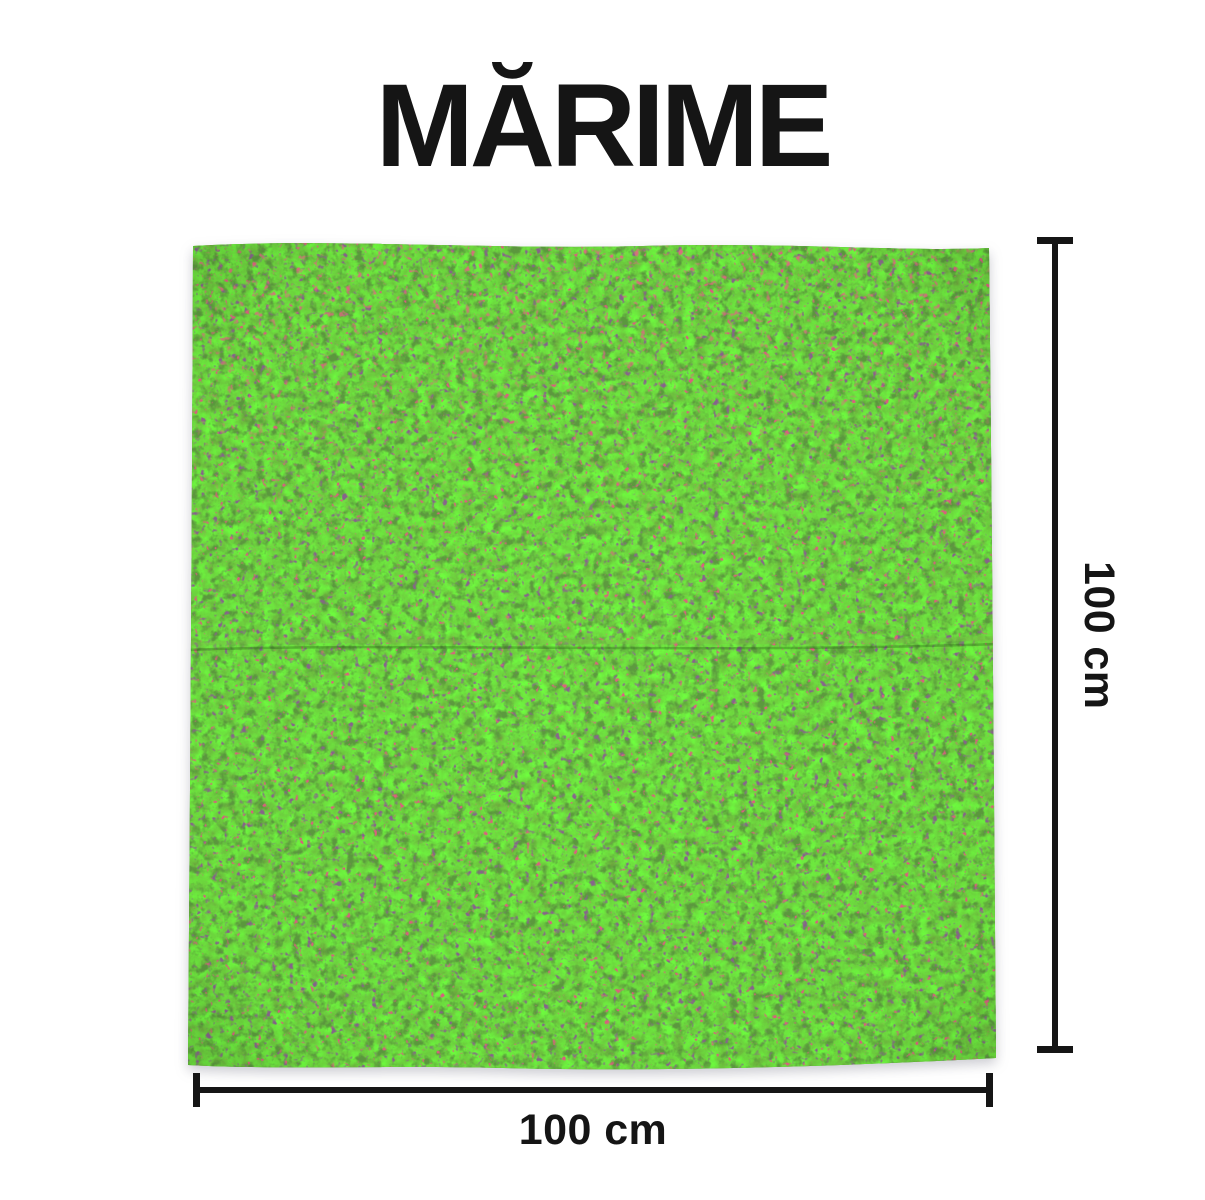 This screenshot has width=1205, height=1200. What do you see at coordinates (593, 1130) in the screenshot?
I see `width-dimension-label: 100 cm` at bounding box center [593, 1130].